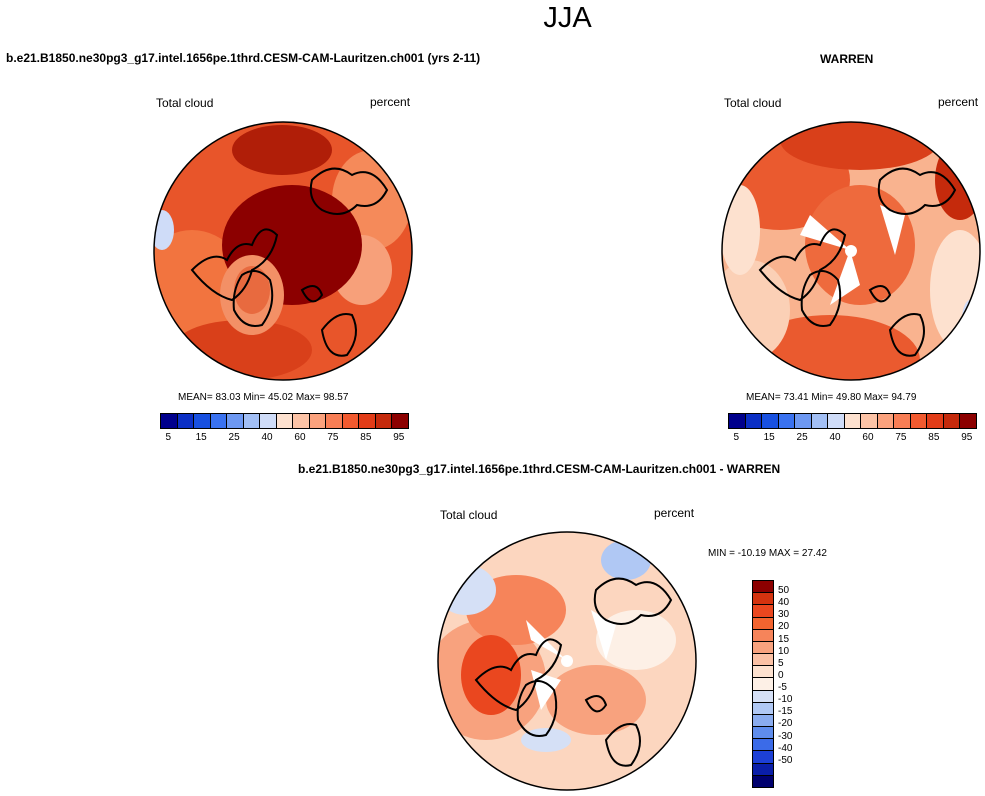 The image size is (985, 796). Describe the element at coordinates (958, 102) in the screenshot. I see `panel-obs-units: percent` at that location.